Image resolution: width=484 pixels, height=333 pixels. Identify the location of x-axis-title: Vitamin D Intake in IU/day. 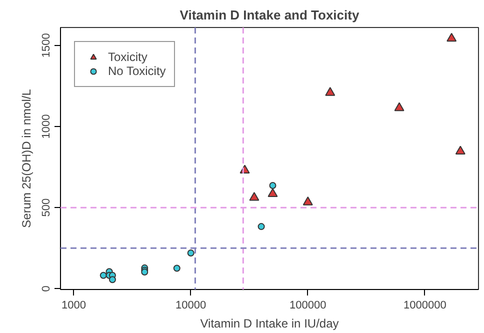
(269, 323).